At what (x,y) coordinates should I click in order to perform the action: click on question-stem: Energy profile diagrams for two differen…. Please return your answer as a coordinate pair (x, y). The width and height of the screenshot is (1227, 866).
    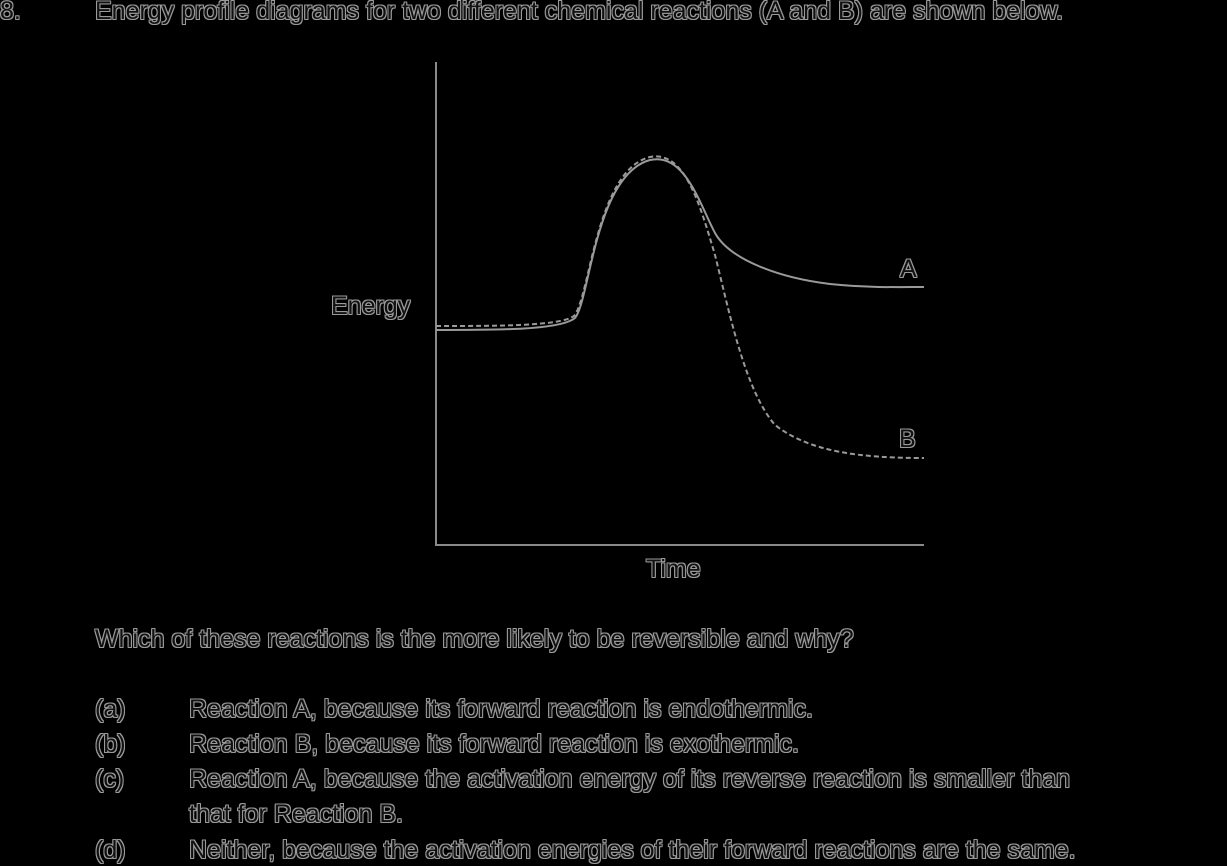
    Looking at the image, I should click on (579, 12).